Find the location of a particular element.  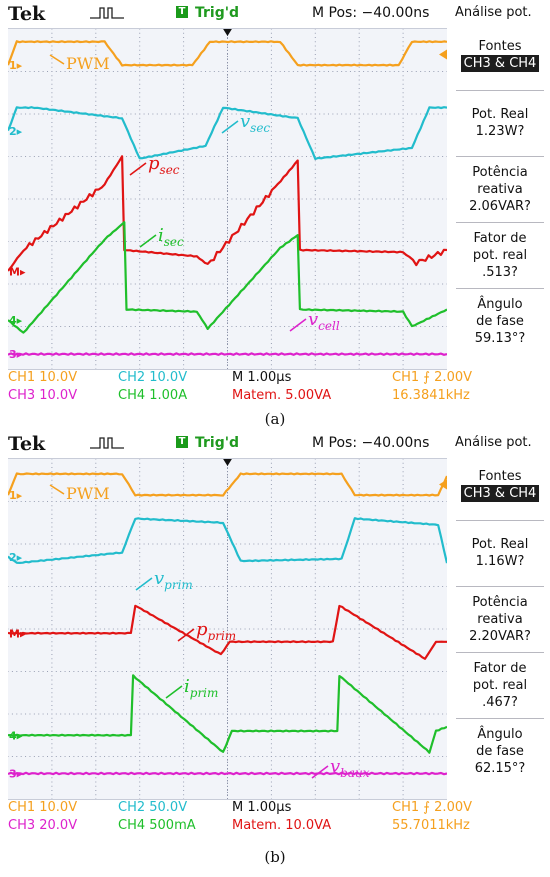

waveform-label-ch3: vbaux is located at coordinates (350, 768).